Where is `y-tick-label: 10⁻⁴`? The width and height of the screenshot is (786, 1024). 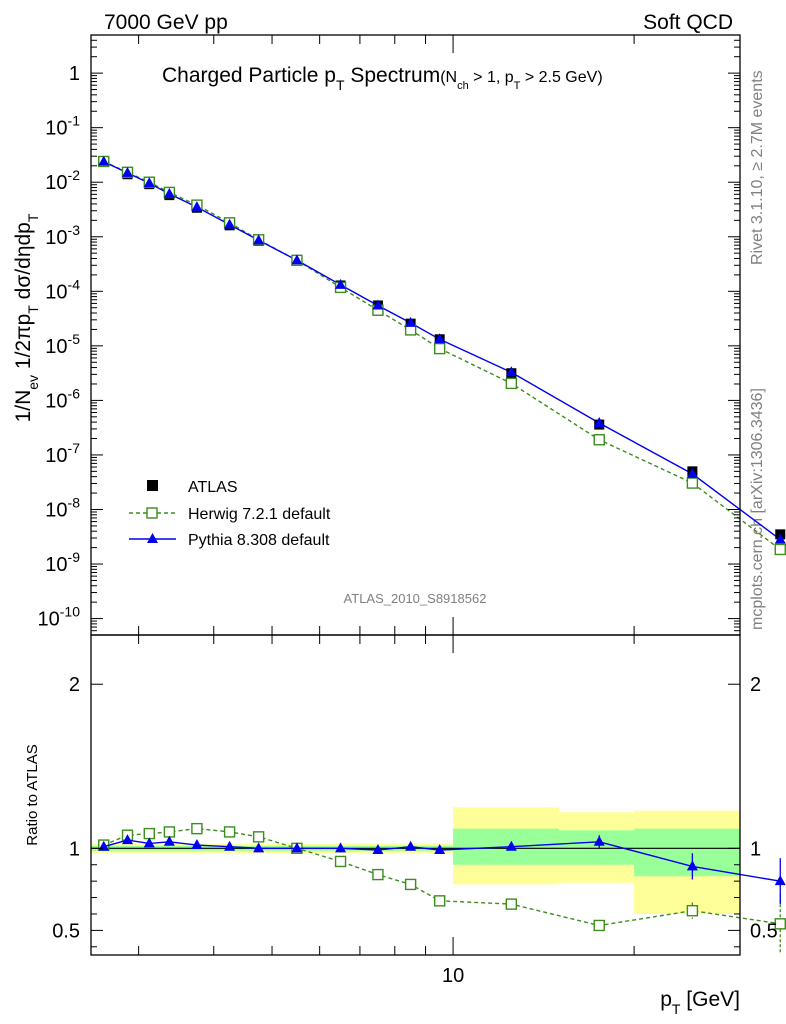
y-tick-label: 10⁻⁴ is located at coordinates (62, 289).